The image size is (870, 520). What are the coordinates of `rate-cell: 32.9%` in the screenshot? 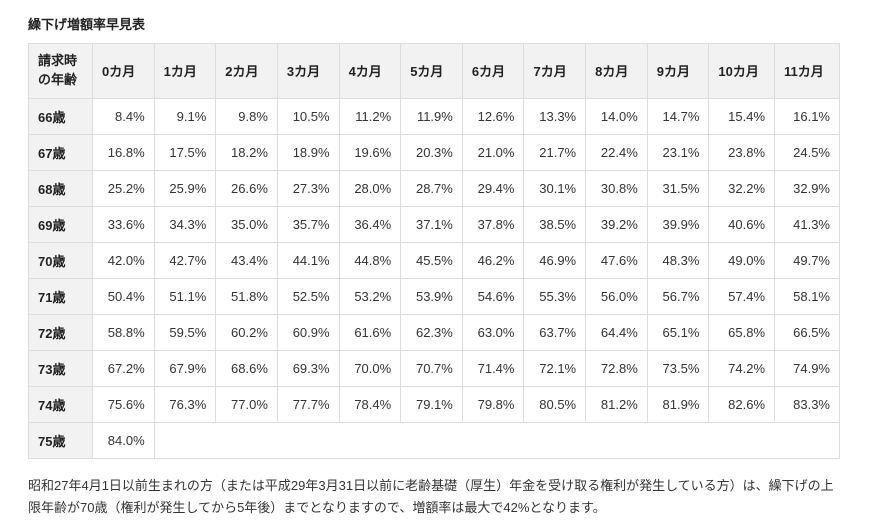 It's located at (807, 188).